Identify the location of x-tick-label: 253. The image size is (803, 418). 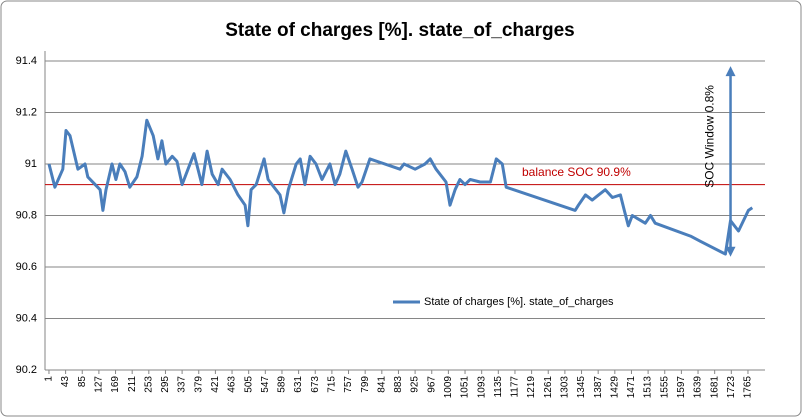
(148, 384).